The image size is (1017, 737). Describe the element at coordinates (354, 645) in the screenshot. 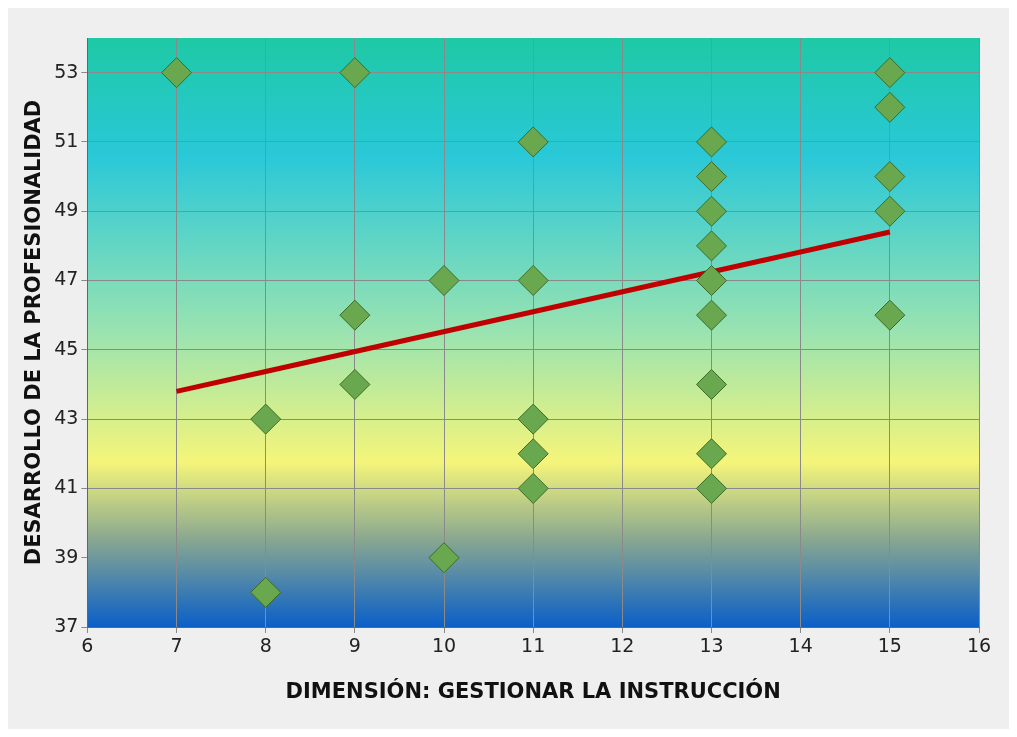

I see `x-tick-label: 9` at that location.